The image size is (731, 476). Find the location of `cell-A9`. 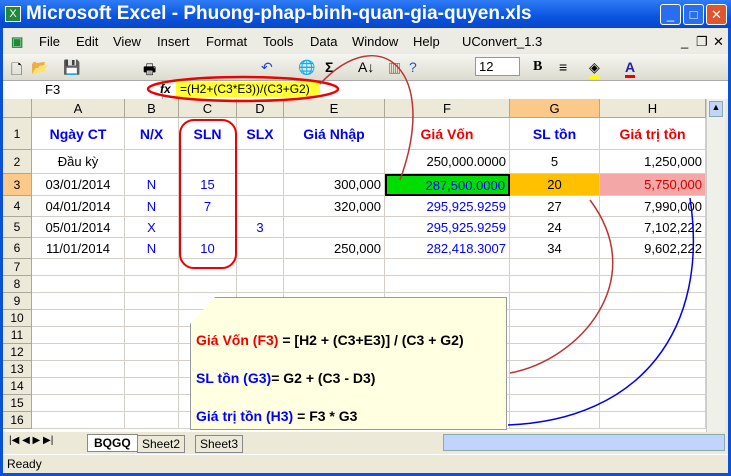

cell-A9 is located at coordinates (78, 301).